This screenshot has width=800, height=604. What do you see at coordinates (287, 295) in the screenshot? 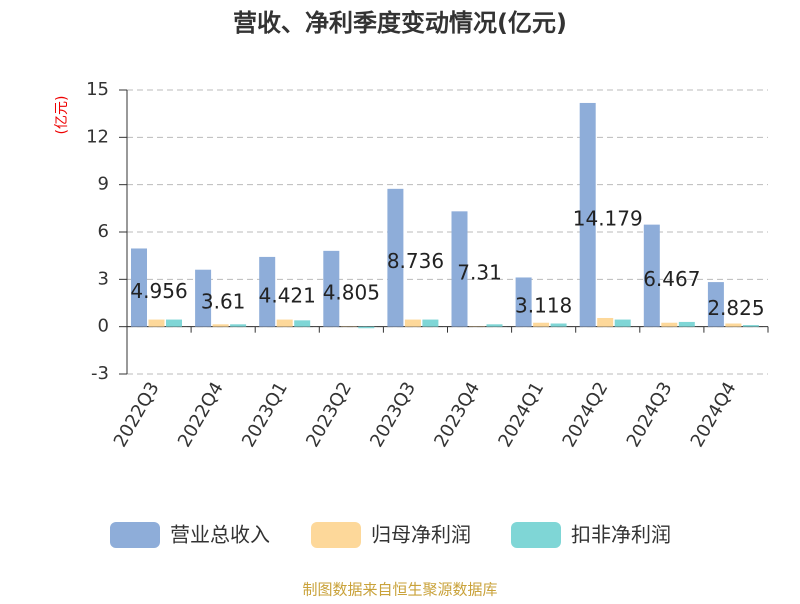
I see `data-label: 4.421` at bounding box center [287, 295].